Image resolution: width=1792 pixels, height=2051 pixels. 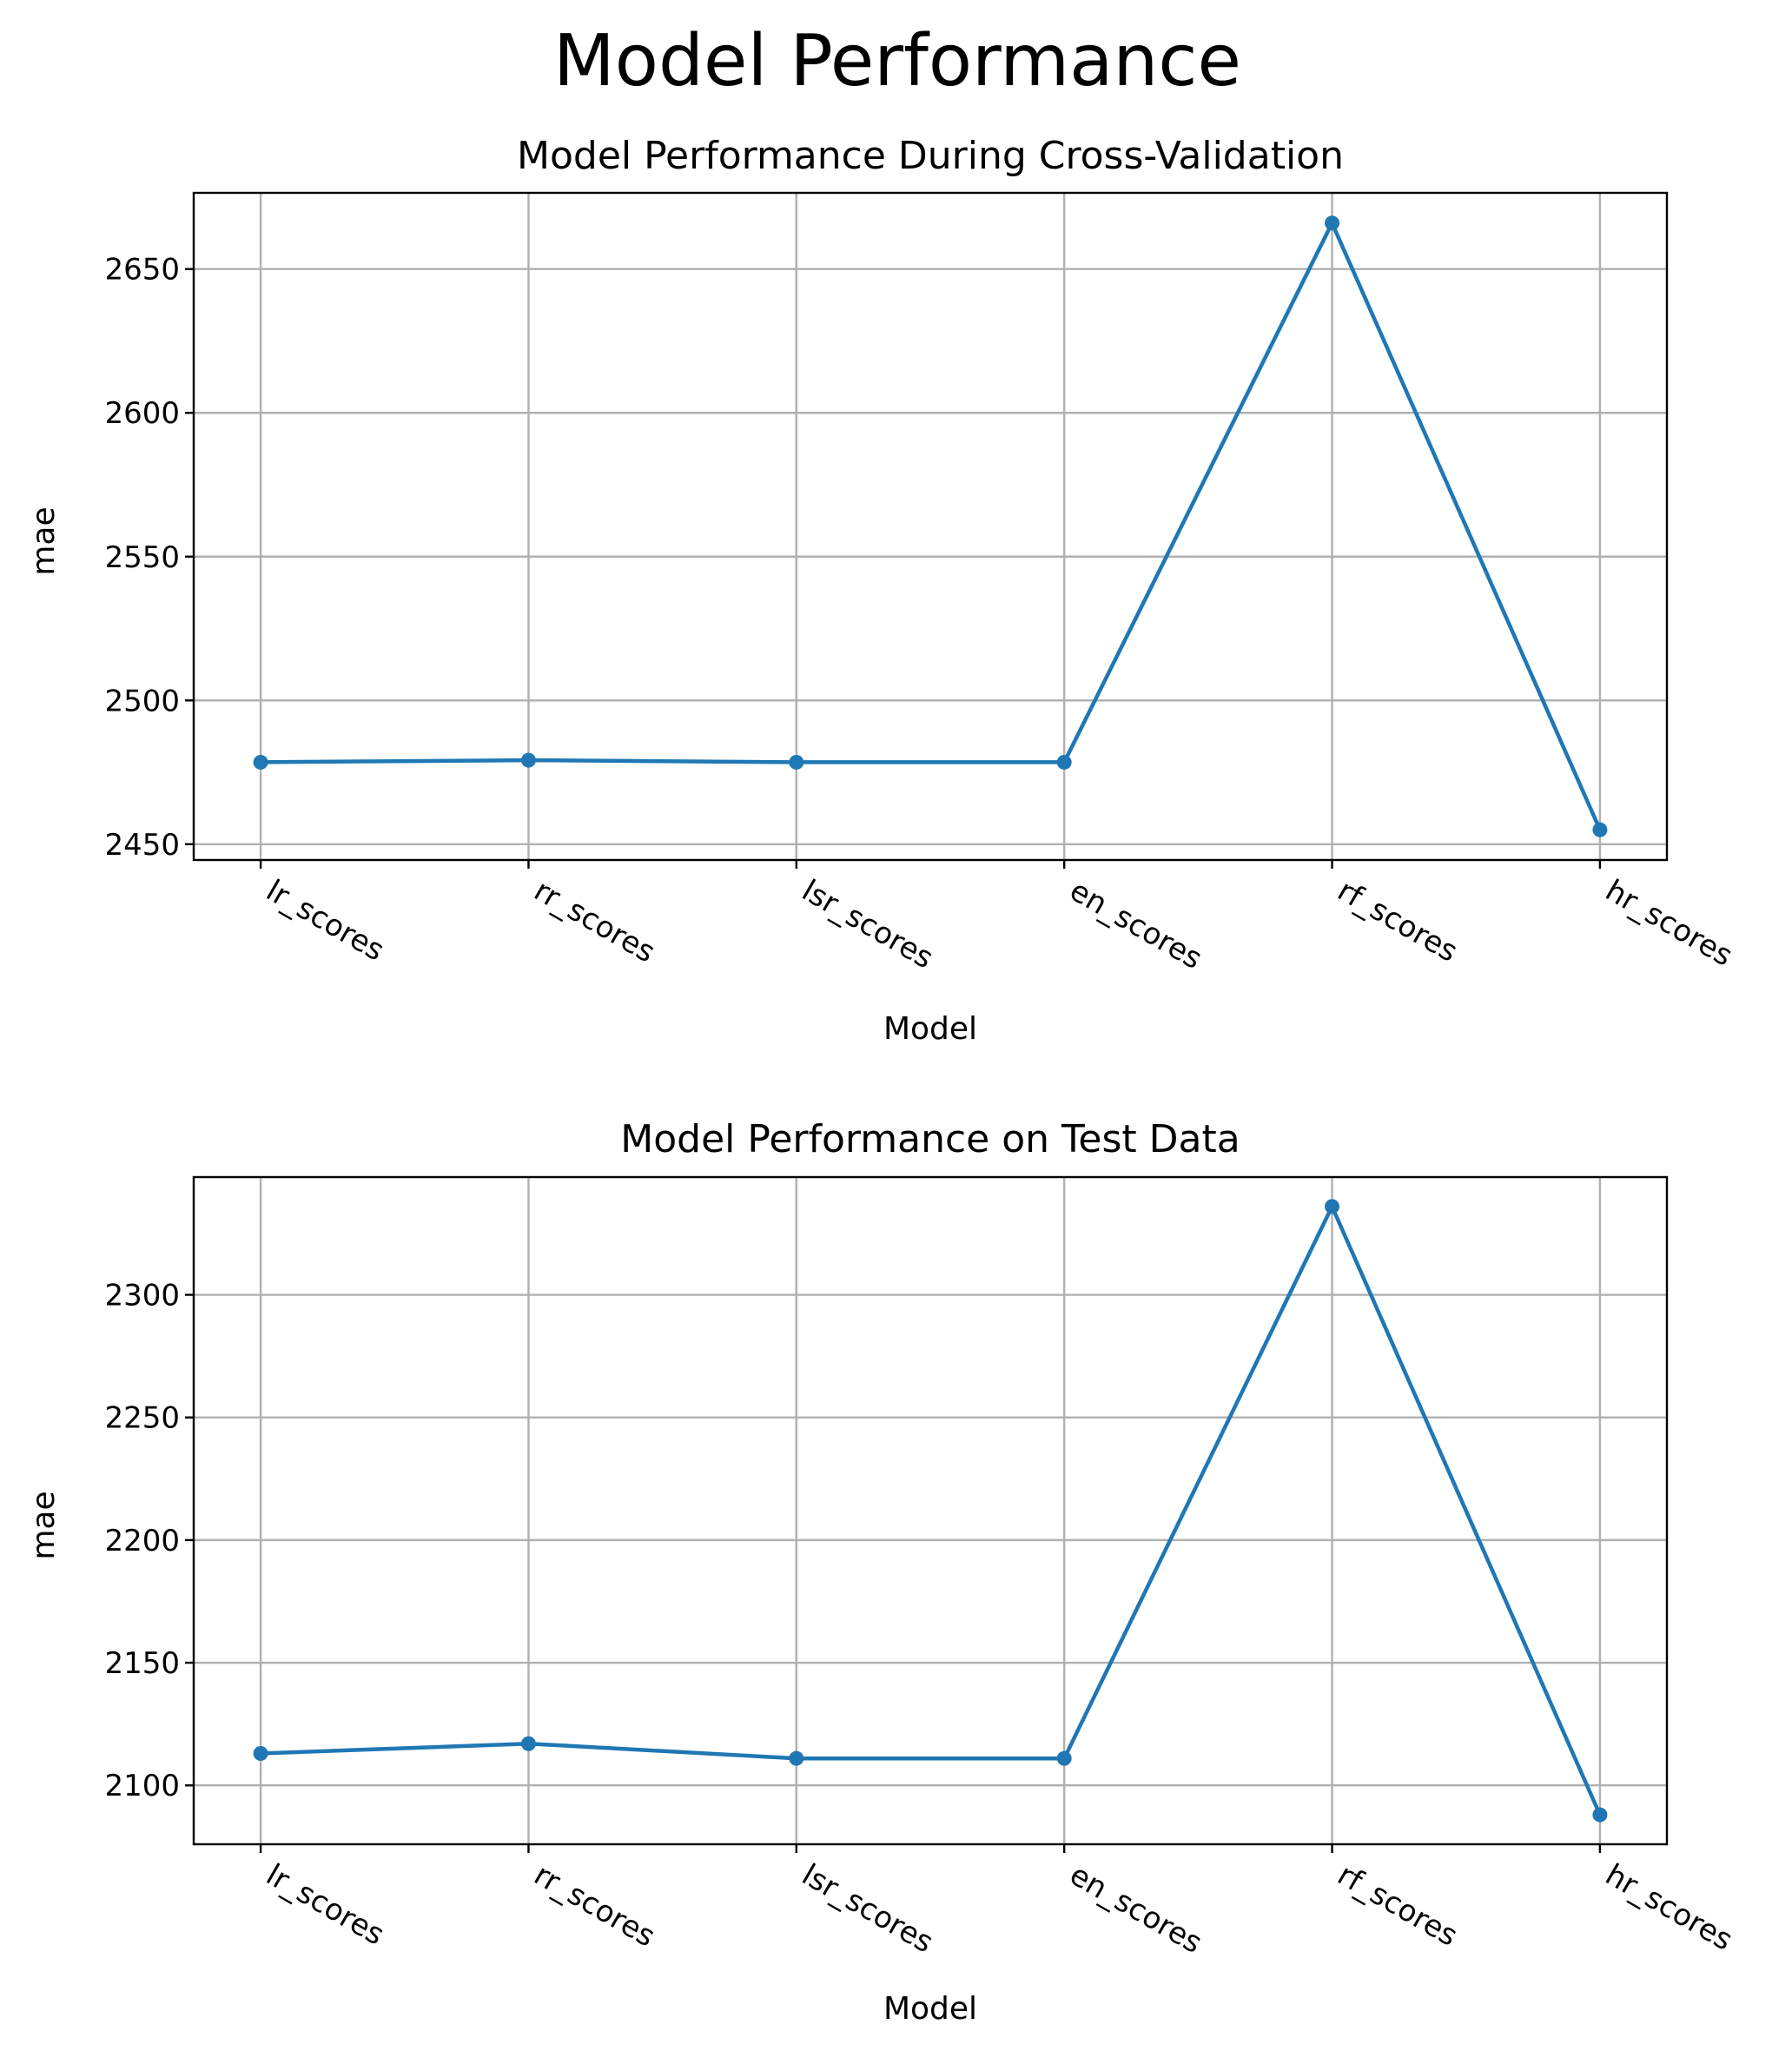 What do you see at coordinates (142, 1541) in the screenshot?
I see `y-tick-label: 2200` at bounding box center [142, 1541].